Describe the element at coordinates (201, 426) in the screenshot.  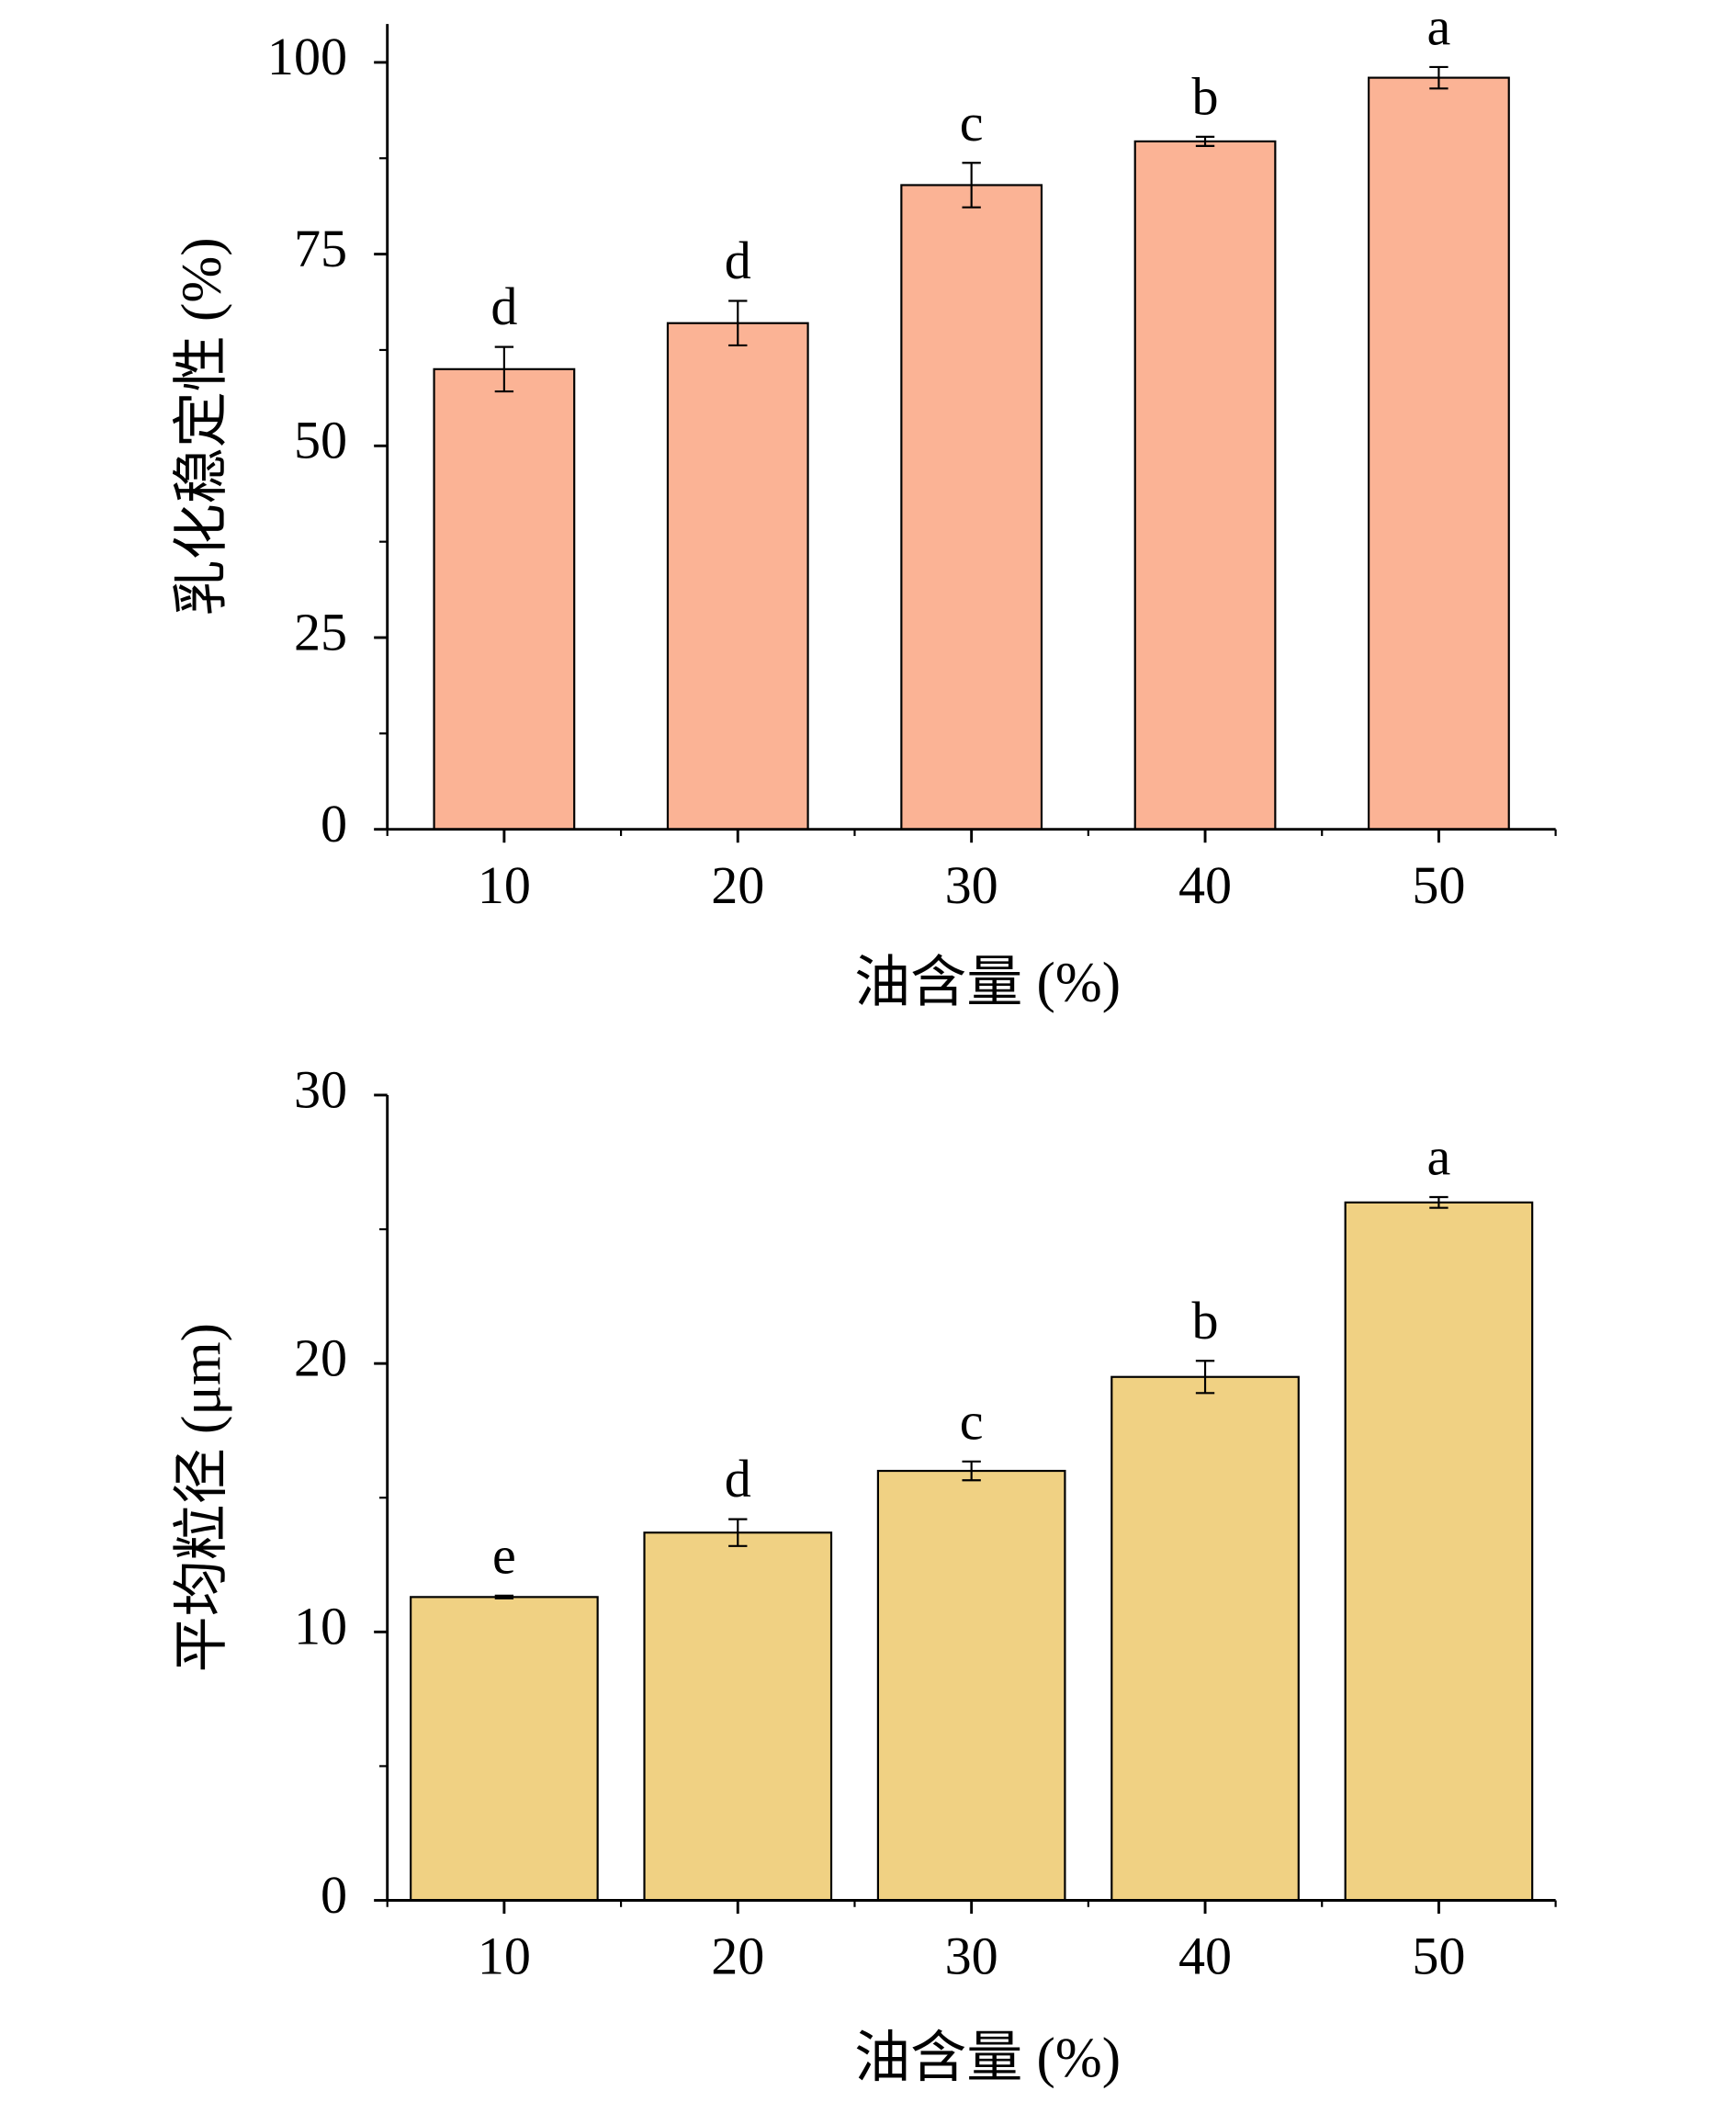
I see `y-axis-title: 乳化稳定性 (%)` at that location.